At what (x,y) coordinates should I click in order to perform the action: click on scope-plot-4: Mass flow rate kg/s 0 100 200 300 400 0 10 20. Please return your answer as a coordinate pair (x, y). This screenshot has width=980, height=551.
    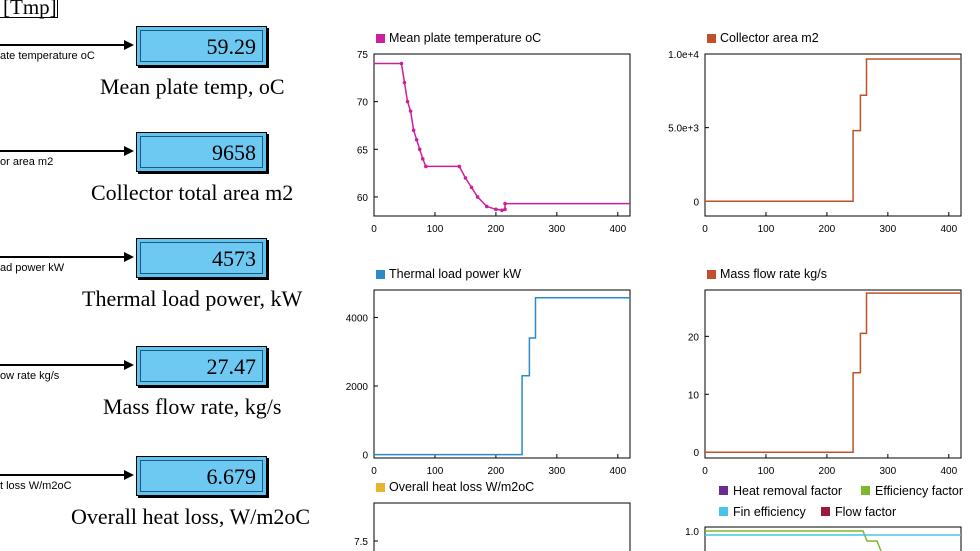
    Looking at the image, I should click on (825, 372).